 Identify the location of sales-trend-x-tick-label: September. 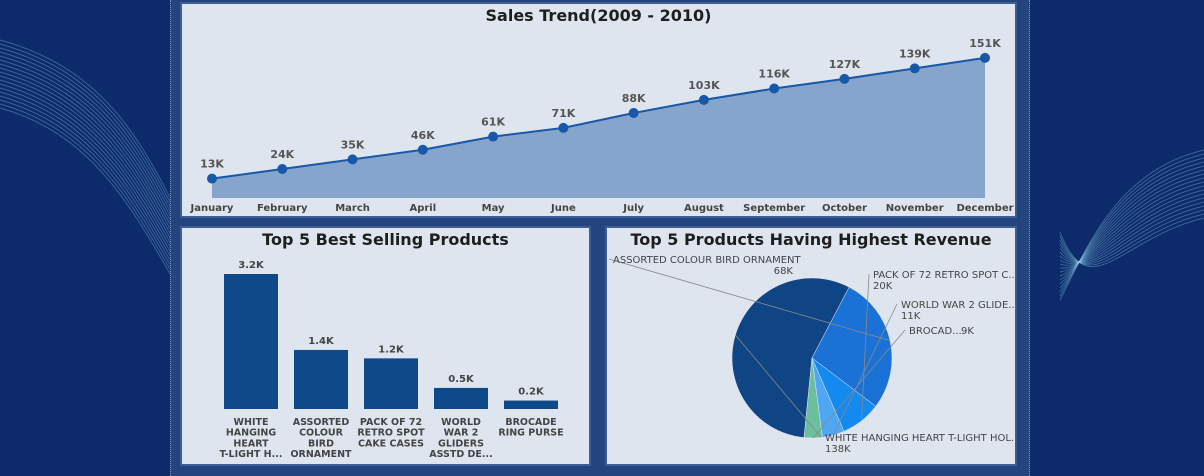
(774, 208).